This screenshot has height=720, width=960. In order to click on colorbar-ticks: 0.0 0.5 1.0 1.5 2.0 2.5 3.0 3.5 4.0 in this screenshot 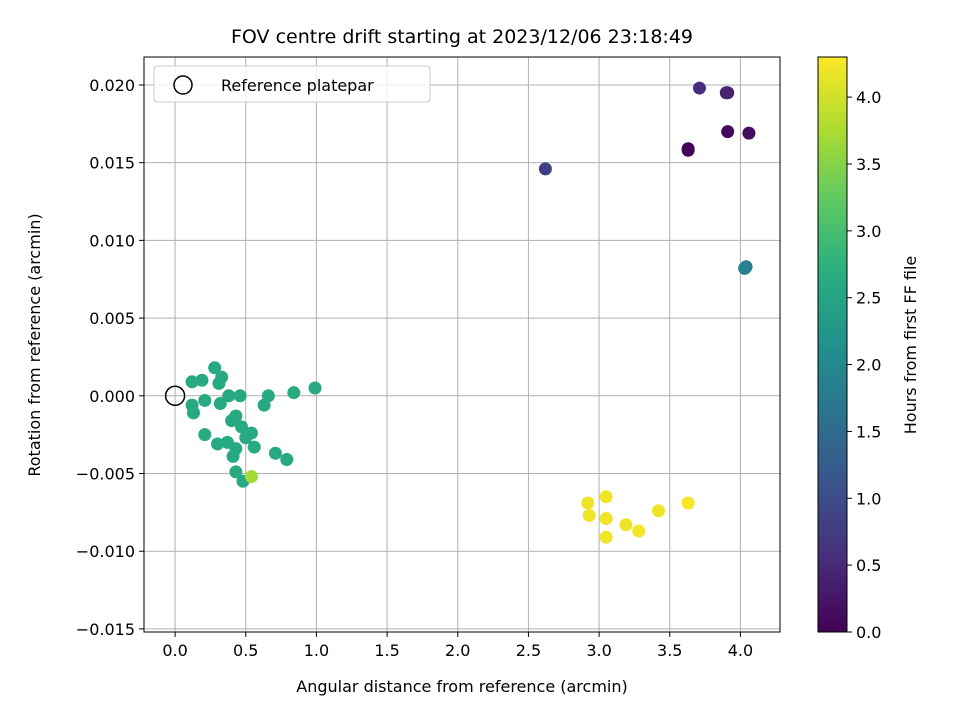, I will do `click(864, 365)`.